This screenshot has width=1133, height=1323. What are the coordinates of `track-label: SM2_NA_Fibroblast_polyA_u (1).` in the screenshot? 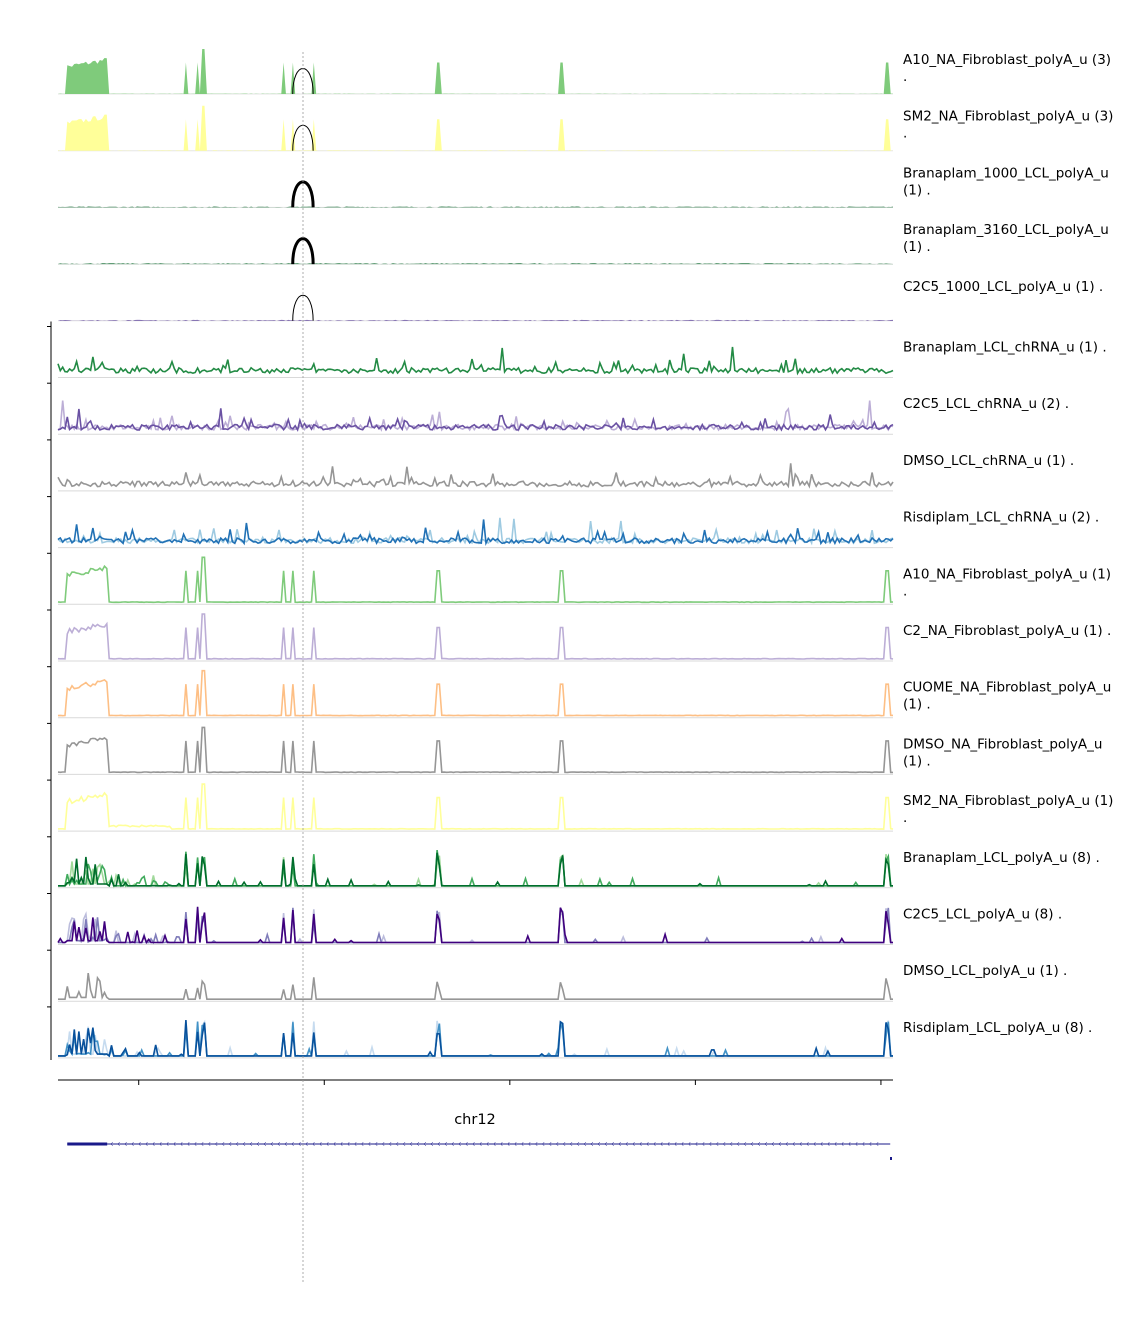 It's located at (1008, 809).